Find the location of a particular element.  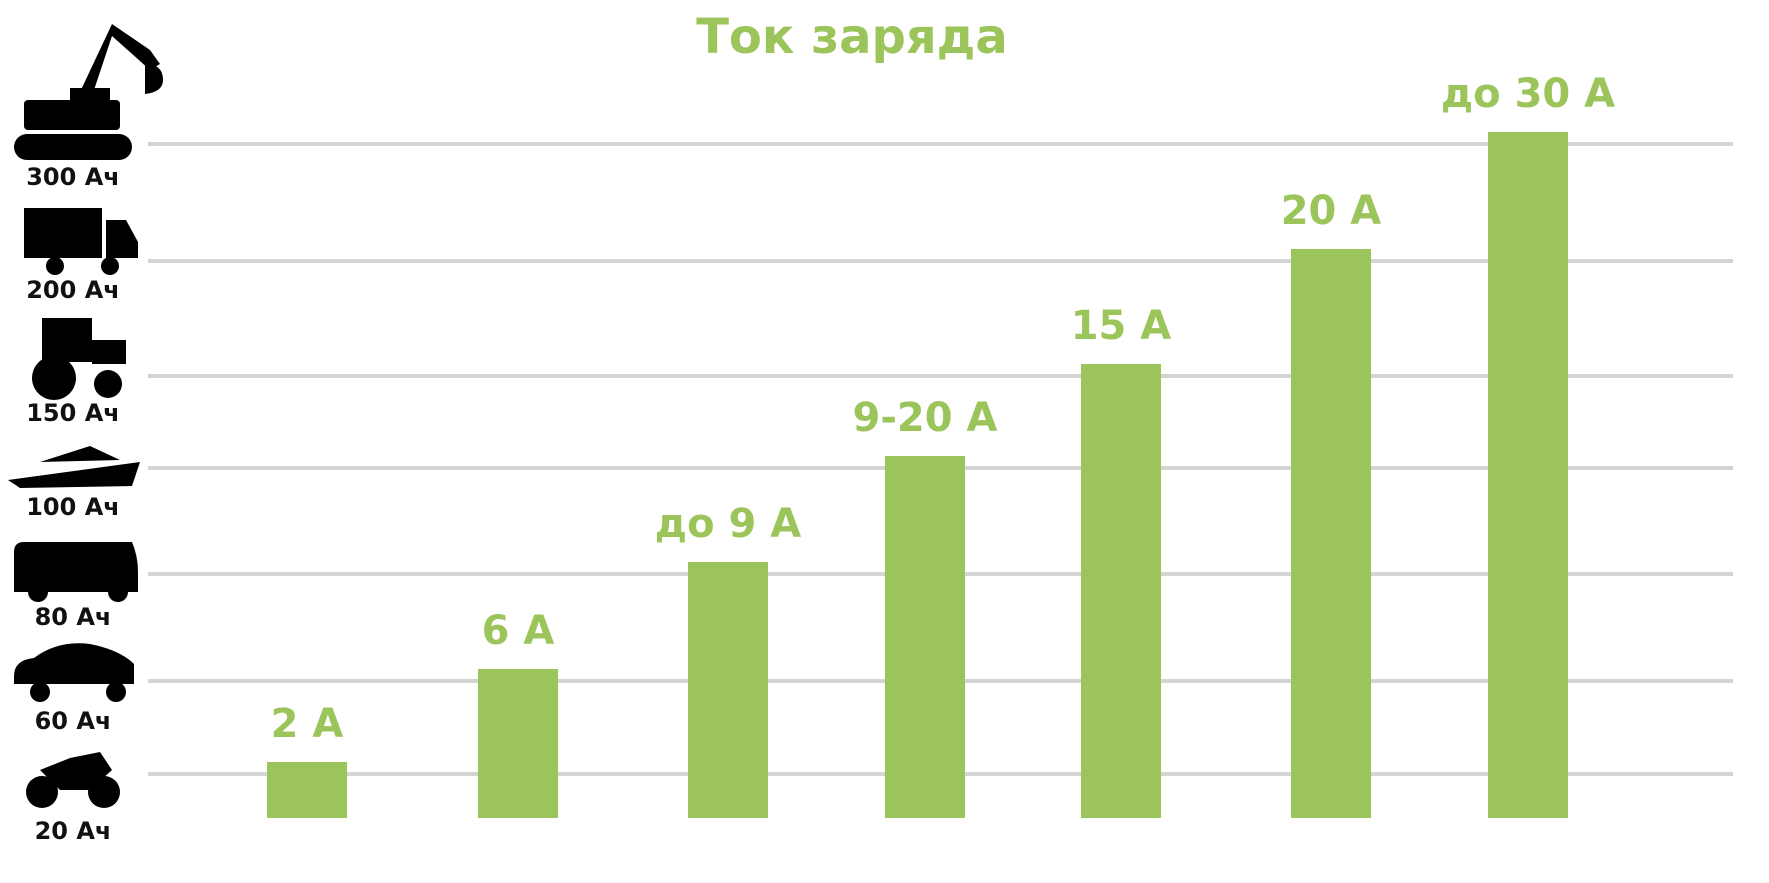

y-tick-label: 300 Ач is located at coordinates (73, 177).